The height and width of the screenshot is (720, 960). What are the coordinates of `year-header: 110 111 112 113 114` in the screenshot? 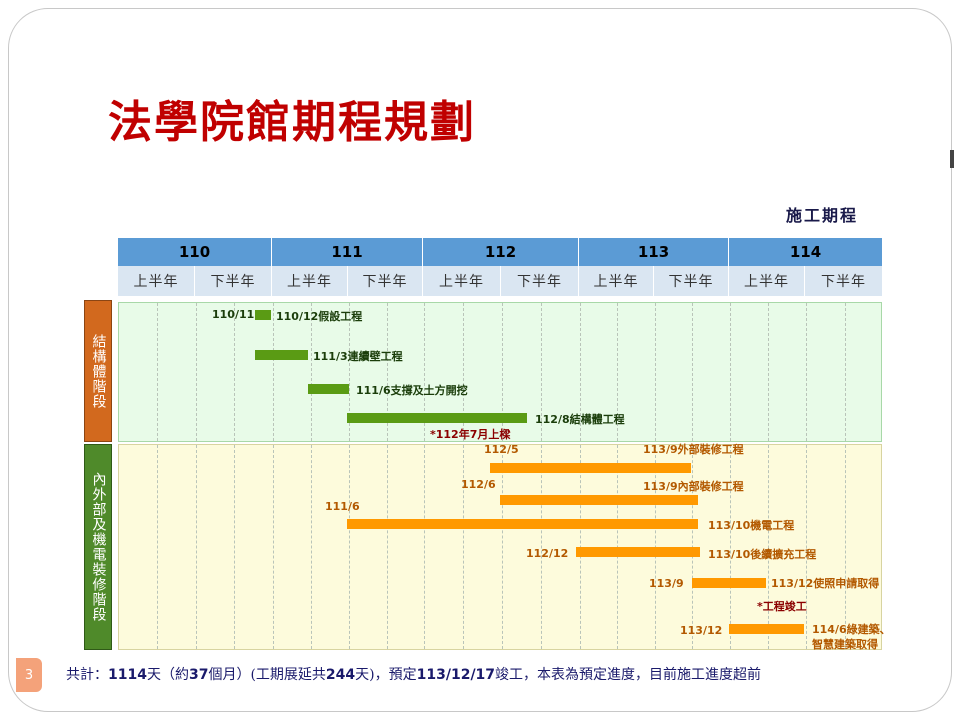 It's located at (500, 252).